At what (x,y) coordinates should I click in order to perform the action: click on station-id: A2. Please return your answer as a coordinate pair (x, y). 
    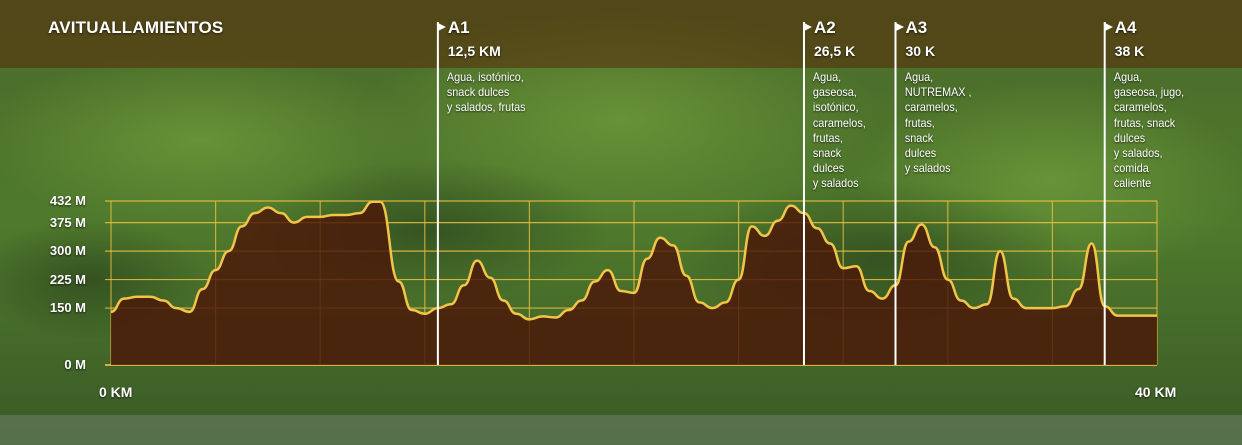
    Looking at the image, I should click on (824, 27).